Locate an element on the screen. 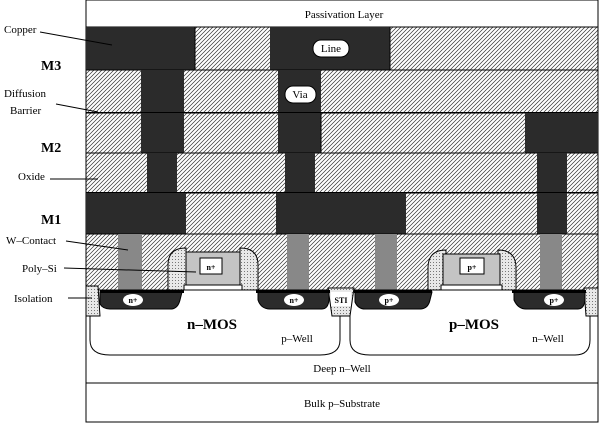 Image resolution: width=599 pixels, height=423 pixels. via2-oxide-layer is located at coordinates (342, 173).